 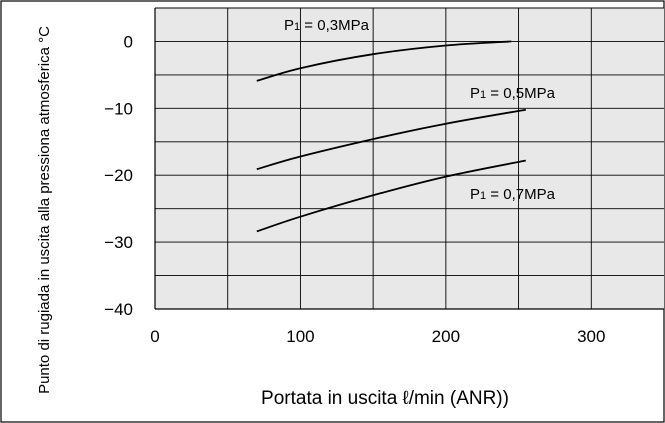 I want to click on y-tick-label: −30, so click(x=118, y=242).